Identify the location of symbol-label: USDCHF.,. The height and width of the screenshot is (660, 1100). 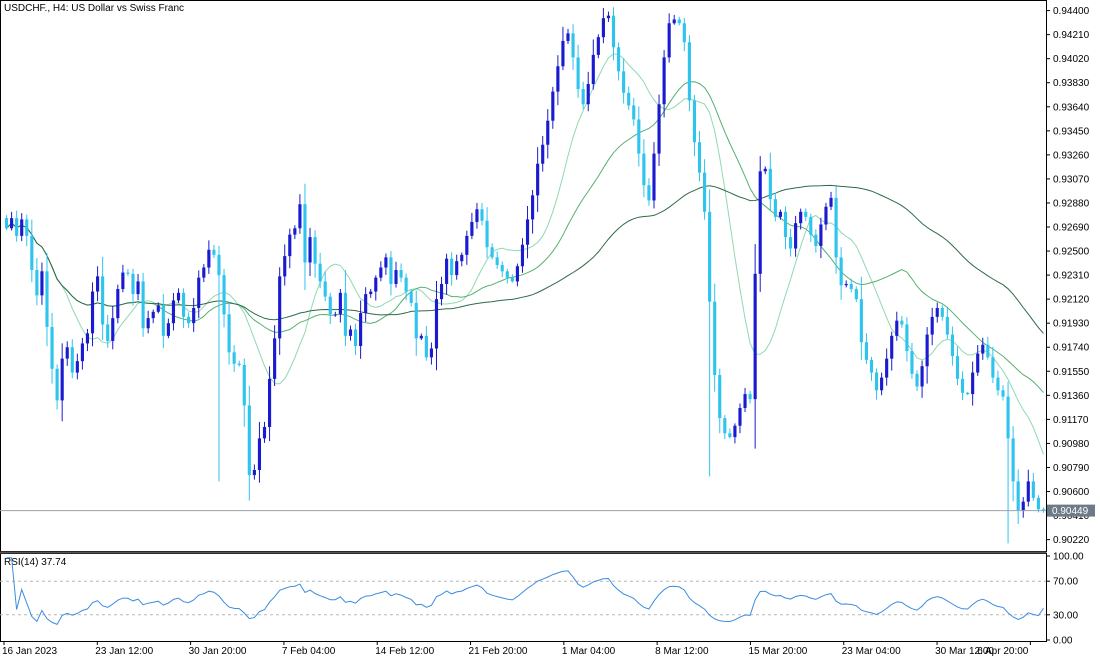
(27, 8).